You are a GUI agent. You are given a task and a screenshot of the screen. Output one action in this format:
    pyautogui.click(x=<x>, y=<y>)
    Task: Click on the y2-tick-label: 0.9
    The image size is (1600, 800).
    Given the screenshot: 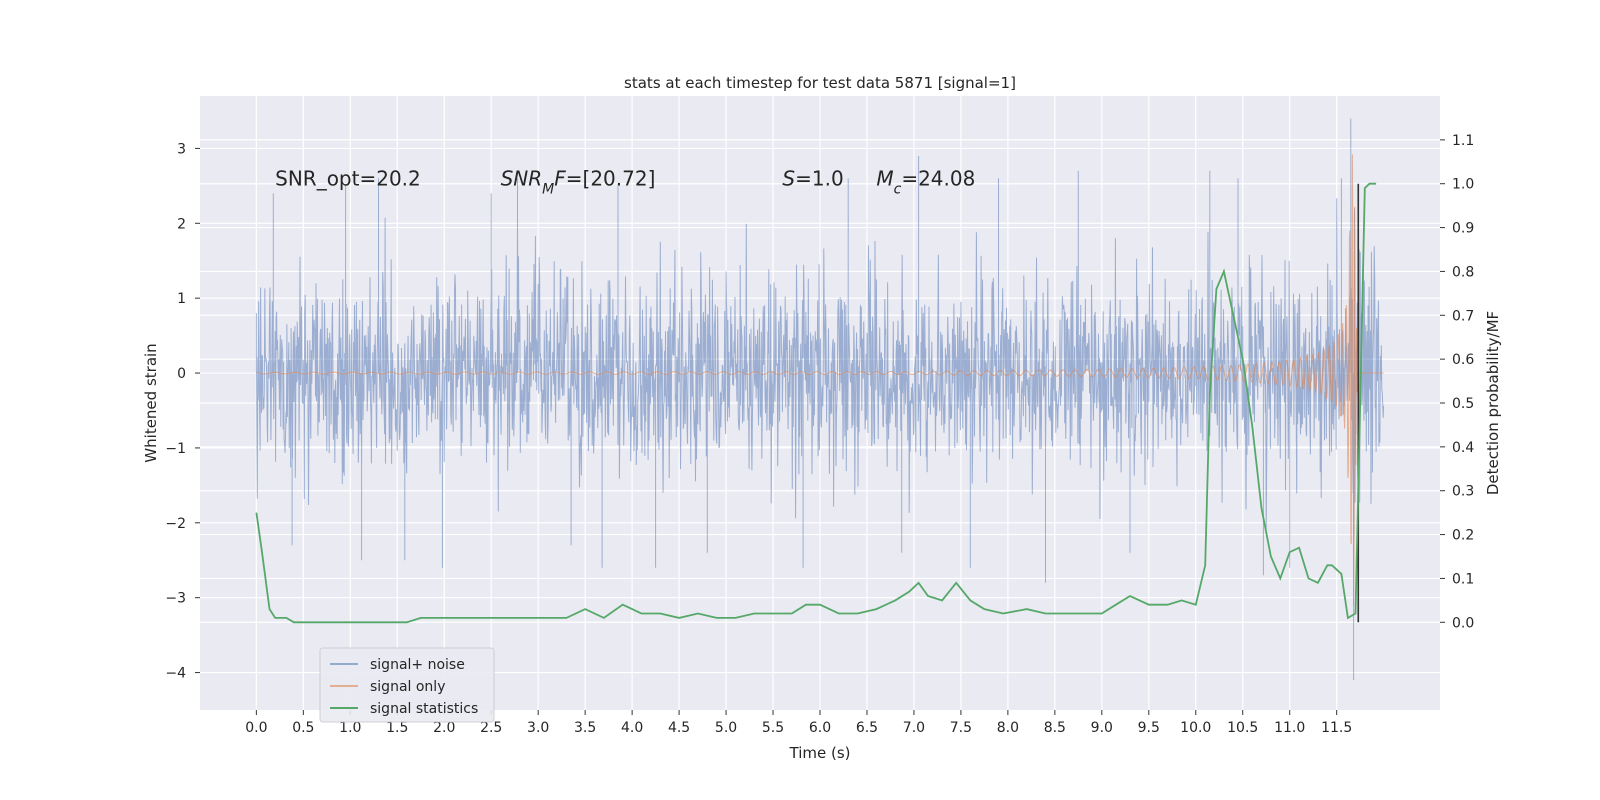 What is the action you would take?
    pyautogui.click(x=1463, y=229)
    